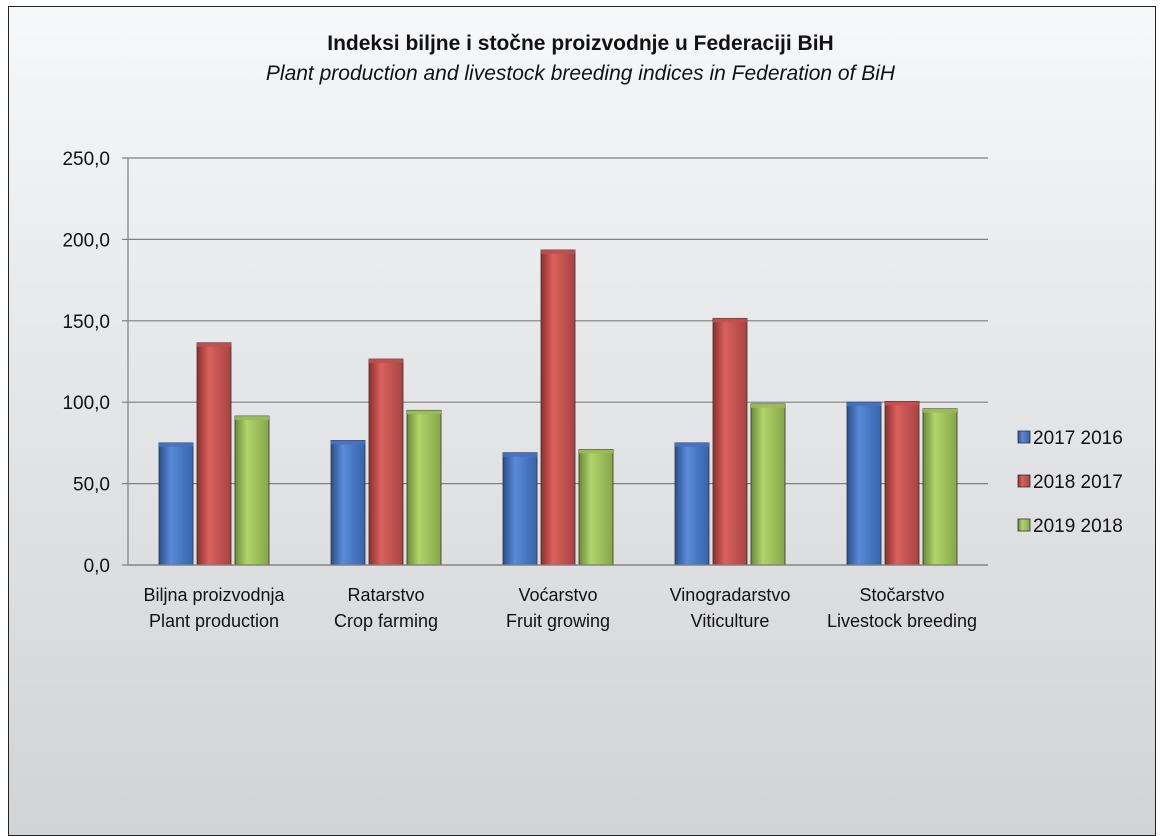  Describe the element at coordinates (91, 485) in the screenshot. I see `y-tick-label: 50,0` at that location.